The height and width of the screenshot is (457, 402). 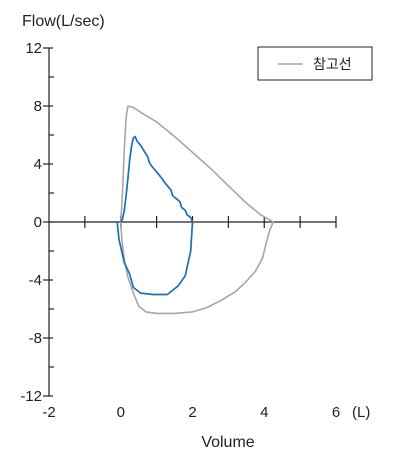 What do you see at coordinates (38, 106) in the screenshot?
I see `y-tick-label: 8` at bounding box center [38, 106].